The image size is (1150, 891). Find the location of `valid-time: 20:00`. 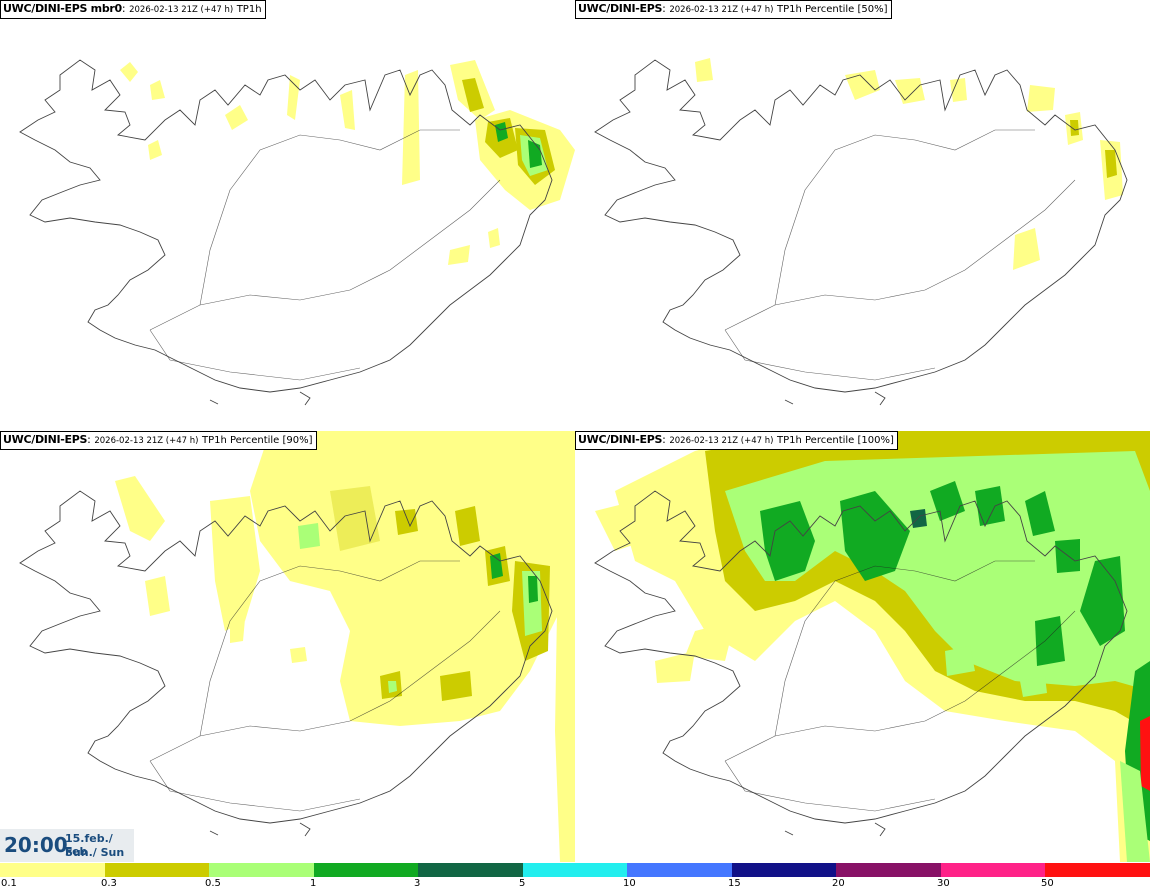

valid-time: 20:00 is located at coordinates (36, 845).